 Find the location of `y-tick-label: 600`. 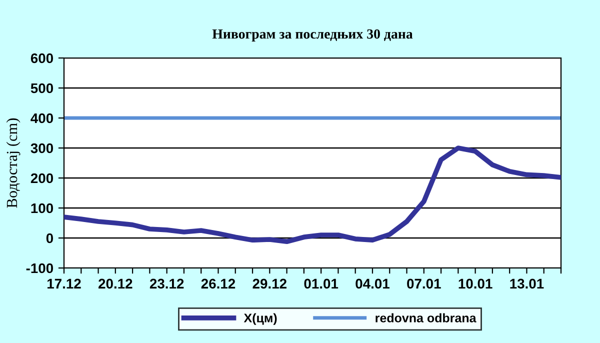

y-tick-label: 600 is located at coordinates (42, 58).